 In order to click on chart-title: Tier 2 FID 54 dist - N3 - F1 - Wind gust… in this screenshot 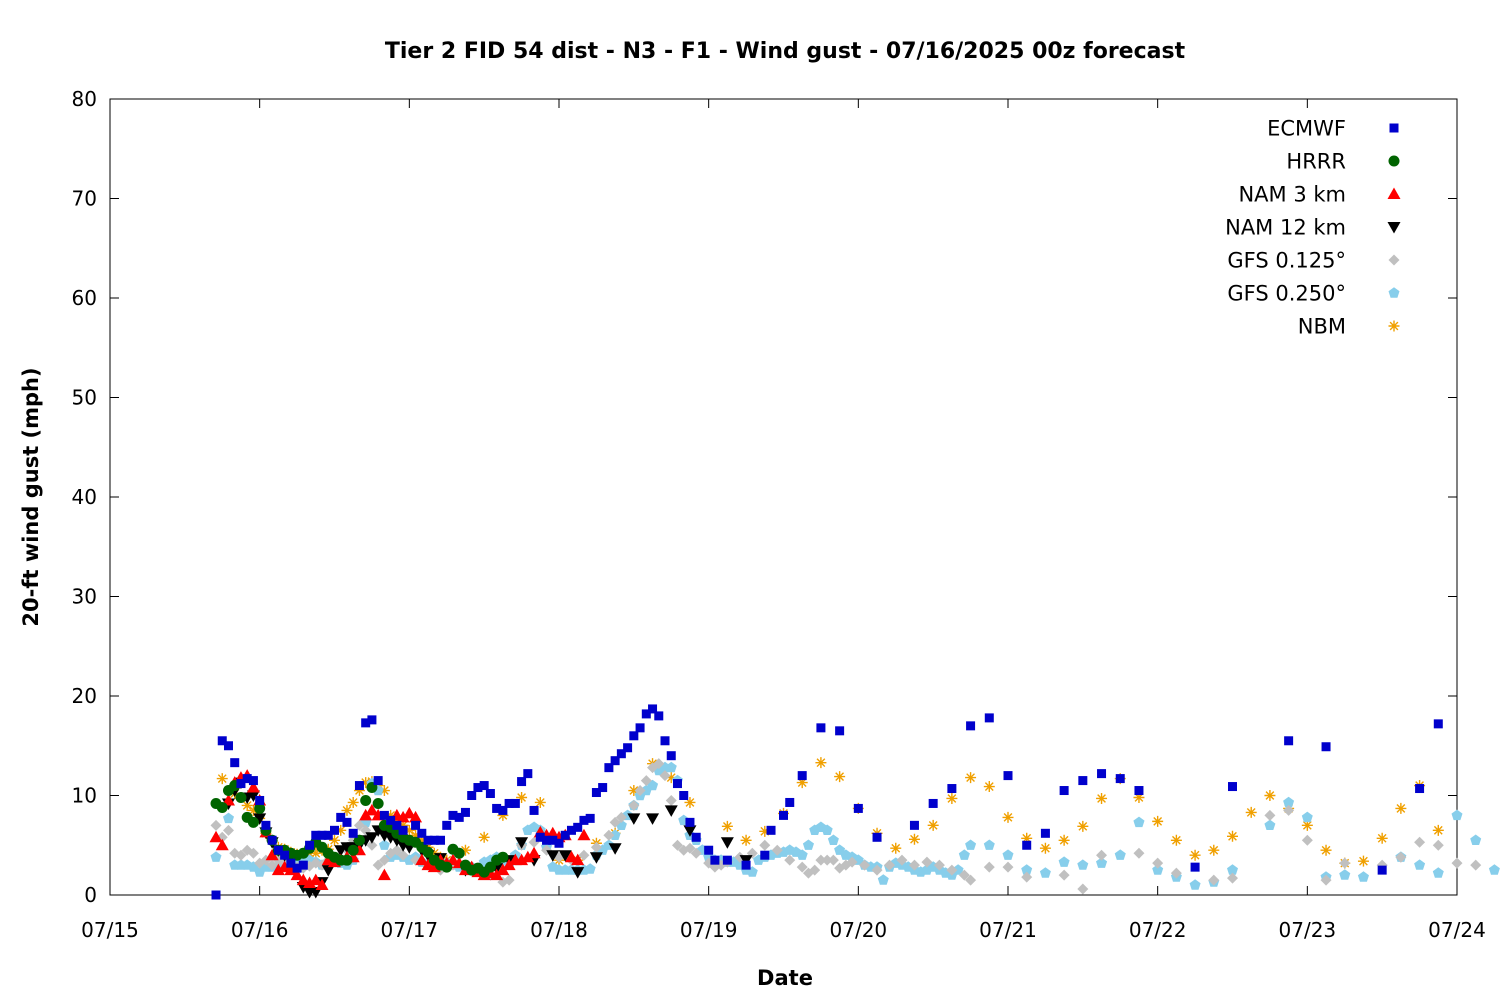, I will do `click(785, 51)`.